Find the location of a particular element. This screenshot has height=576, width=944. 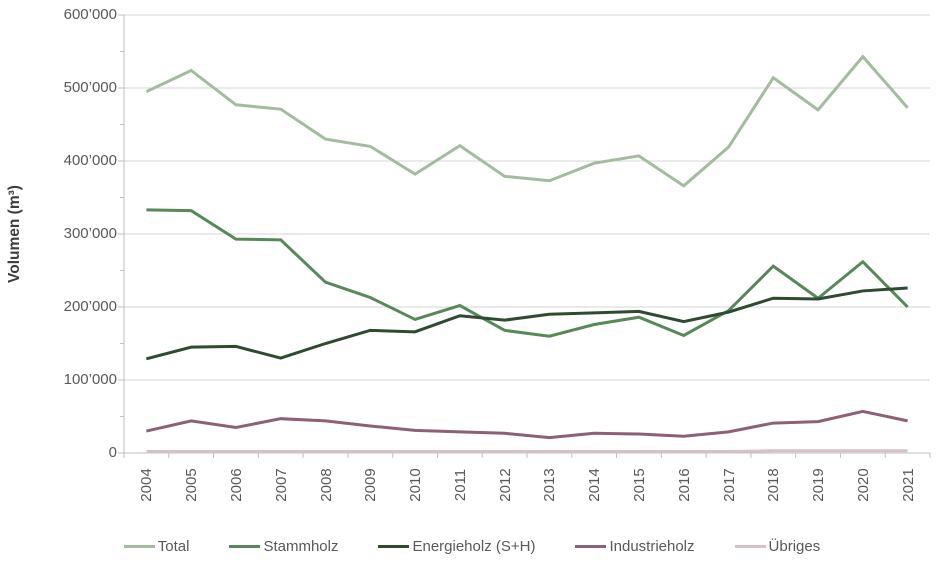

x-tick-label: 2007 is located at coordinates (281, 485).